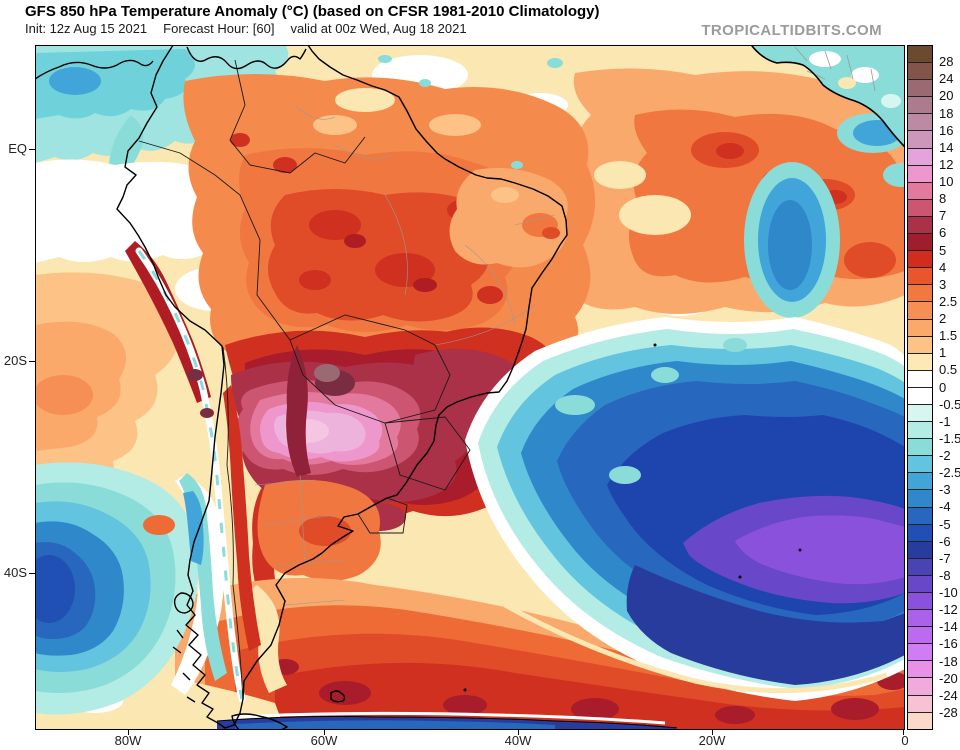 This screenshot has height=750, width=960. Describe the element at coordinates (945, 524) in the screenshot. I see `colorbar-tick-label: -5` at that location.